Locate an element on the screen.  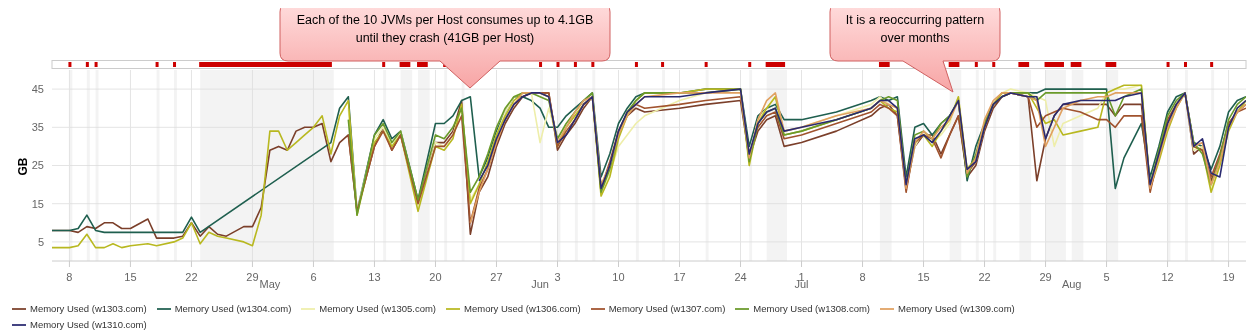
legend-label: Memory Used (w1303.com) is located at coordinates (88, 308).